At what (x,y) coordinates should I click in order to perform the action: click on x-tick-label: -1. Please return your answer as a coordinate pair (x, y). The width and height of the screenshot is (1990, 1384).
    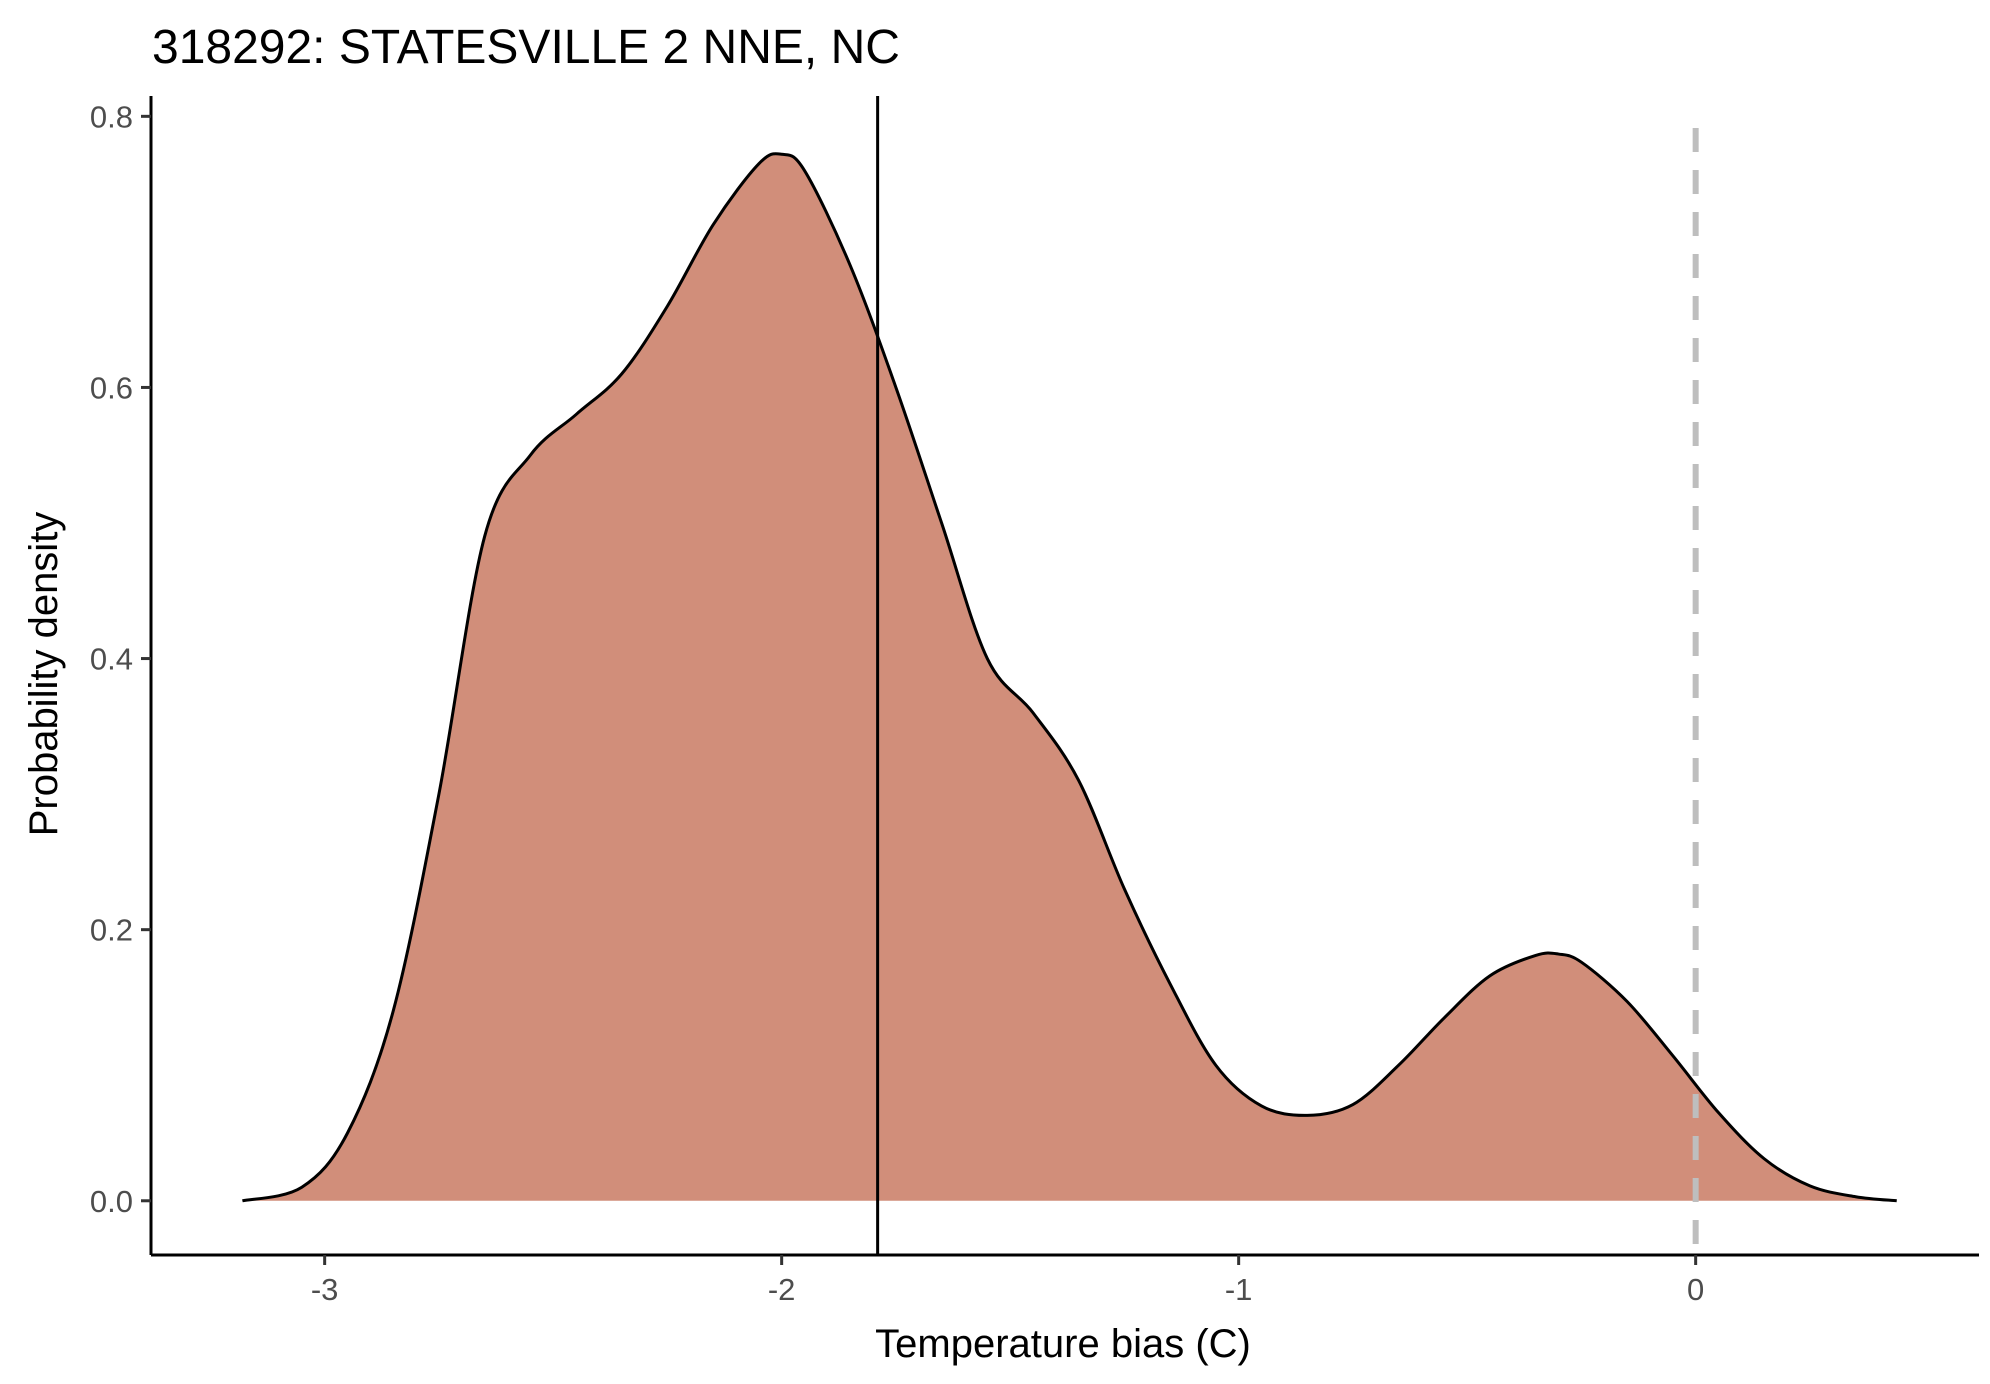
    Looking at the image, I should click on (1239, 1289).